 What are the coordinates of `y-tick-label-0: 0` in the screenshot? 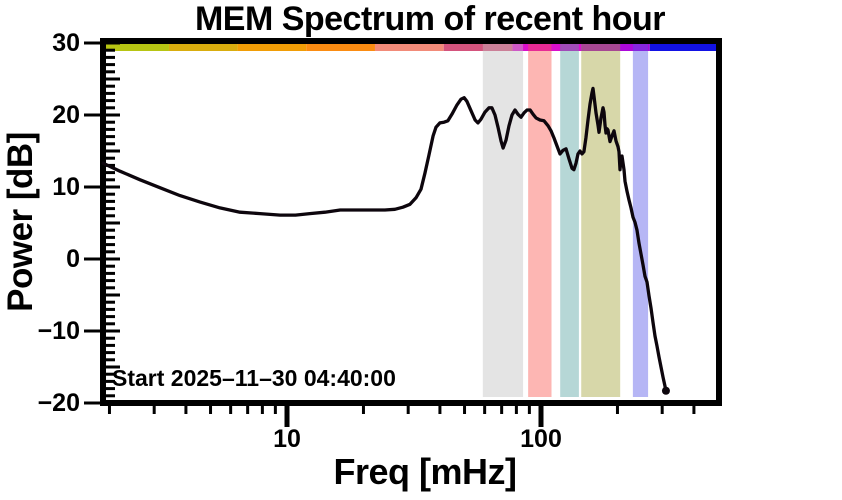 It's located at (73, 259).